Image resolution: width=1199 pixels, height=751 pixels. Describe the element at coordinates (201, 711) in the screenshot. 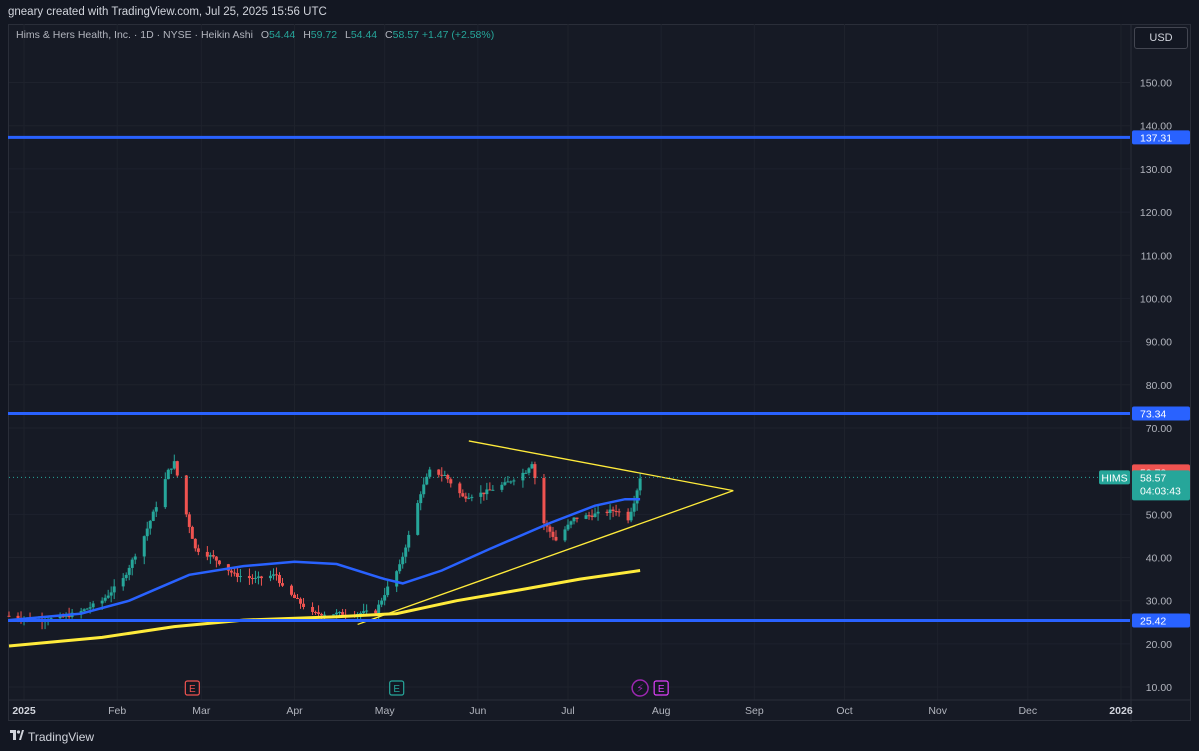

I see `x-tick-label: Mar` at that location.